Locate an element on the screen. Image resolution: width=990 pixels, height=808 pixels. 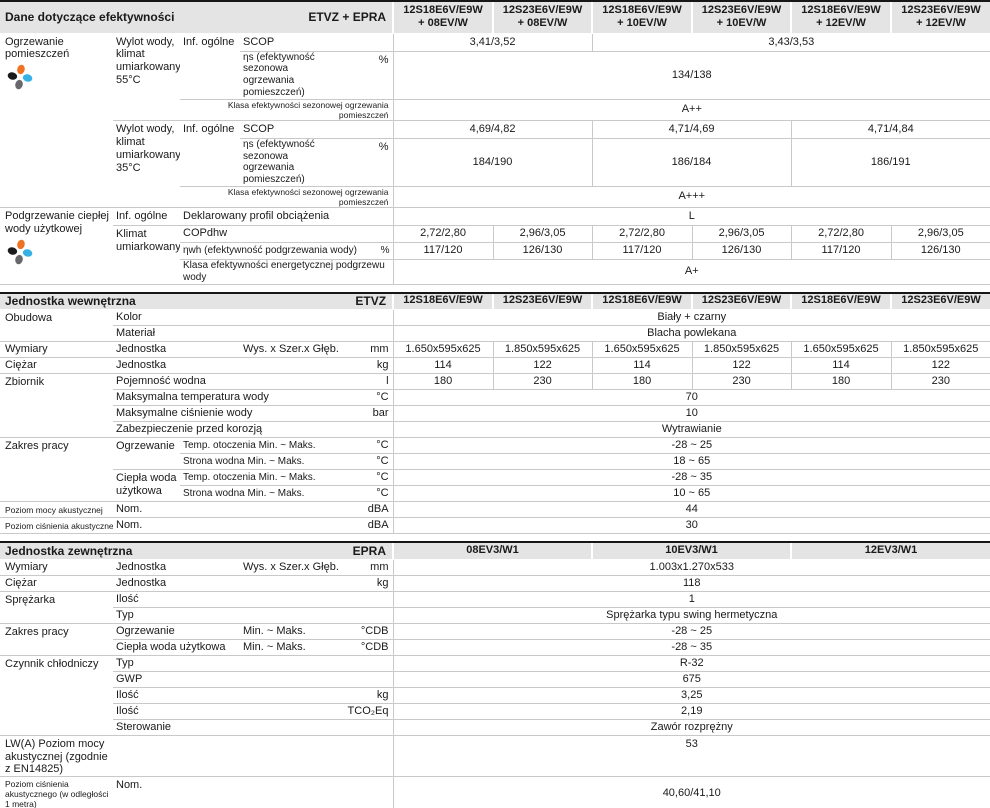
cell-value: 4,71/4,84 is located at coordinates (890, 129).